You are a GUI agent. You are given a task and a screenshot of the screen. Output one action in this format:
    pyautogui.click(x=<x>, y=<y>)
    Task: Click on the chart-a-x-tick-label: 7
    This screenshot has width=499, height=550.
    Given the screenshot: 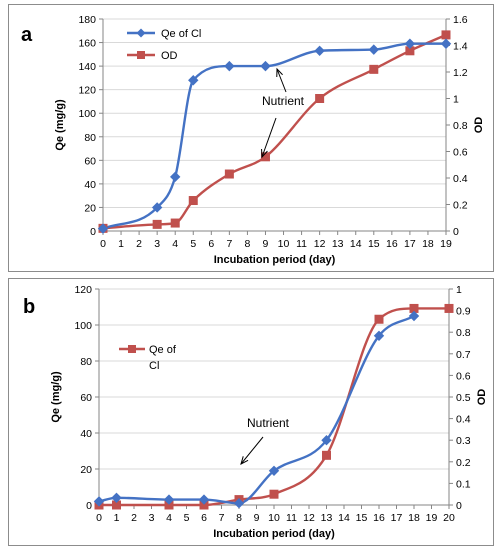 What is the action you would take?
    pyautogui.click(x=229, y=244)
    